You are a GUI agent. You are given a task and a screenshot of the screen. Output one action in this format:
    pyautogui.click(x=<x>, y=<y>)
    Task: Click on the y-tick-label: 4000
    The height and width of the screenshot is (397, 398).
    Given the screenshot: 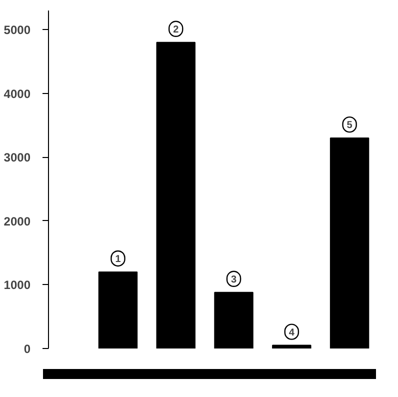 What is the action you would take?
    pyautogui.click(x=17, y=93)
    